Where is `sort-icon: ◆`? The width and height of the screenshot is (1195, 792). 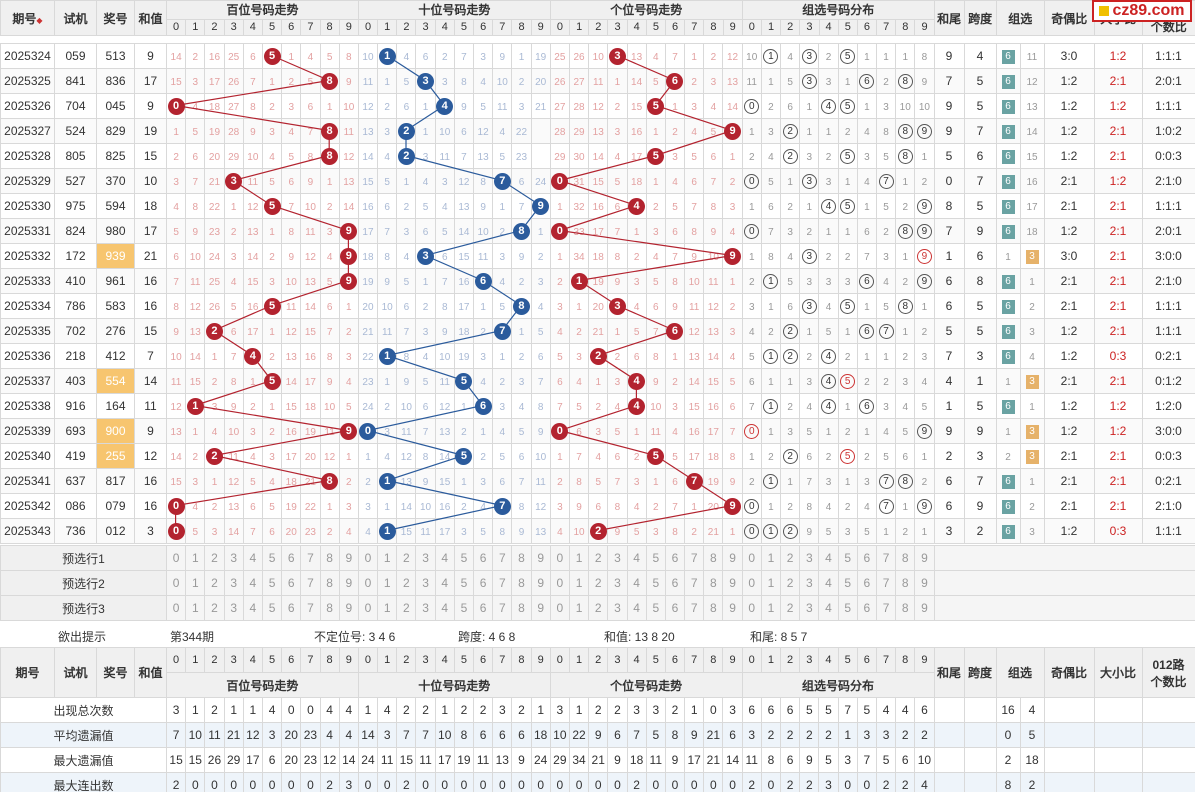 sort-icon: ◆ is located at coordinates (39, 20).